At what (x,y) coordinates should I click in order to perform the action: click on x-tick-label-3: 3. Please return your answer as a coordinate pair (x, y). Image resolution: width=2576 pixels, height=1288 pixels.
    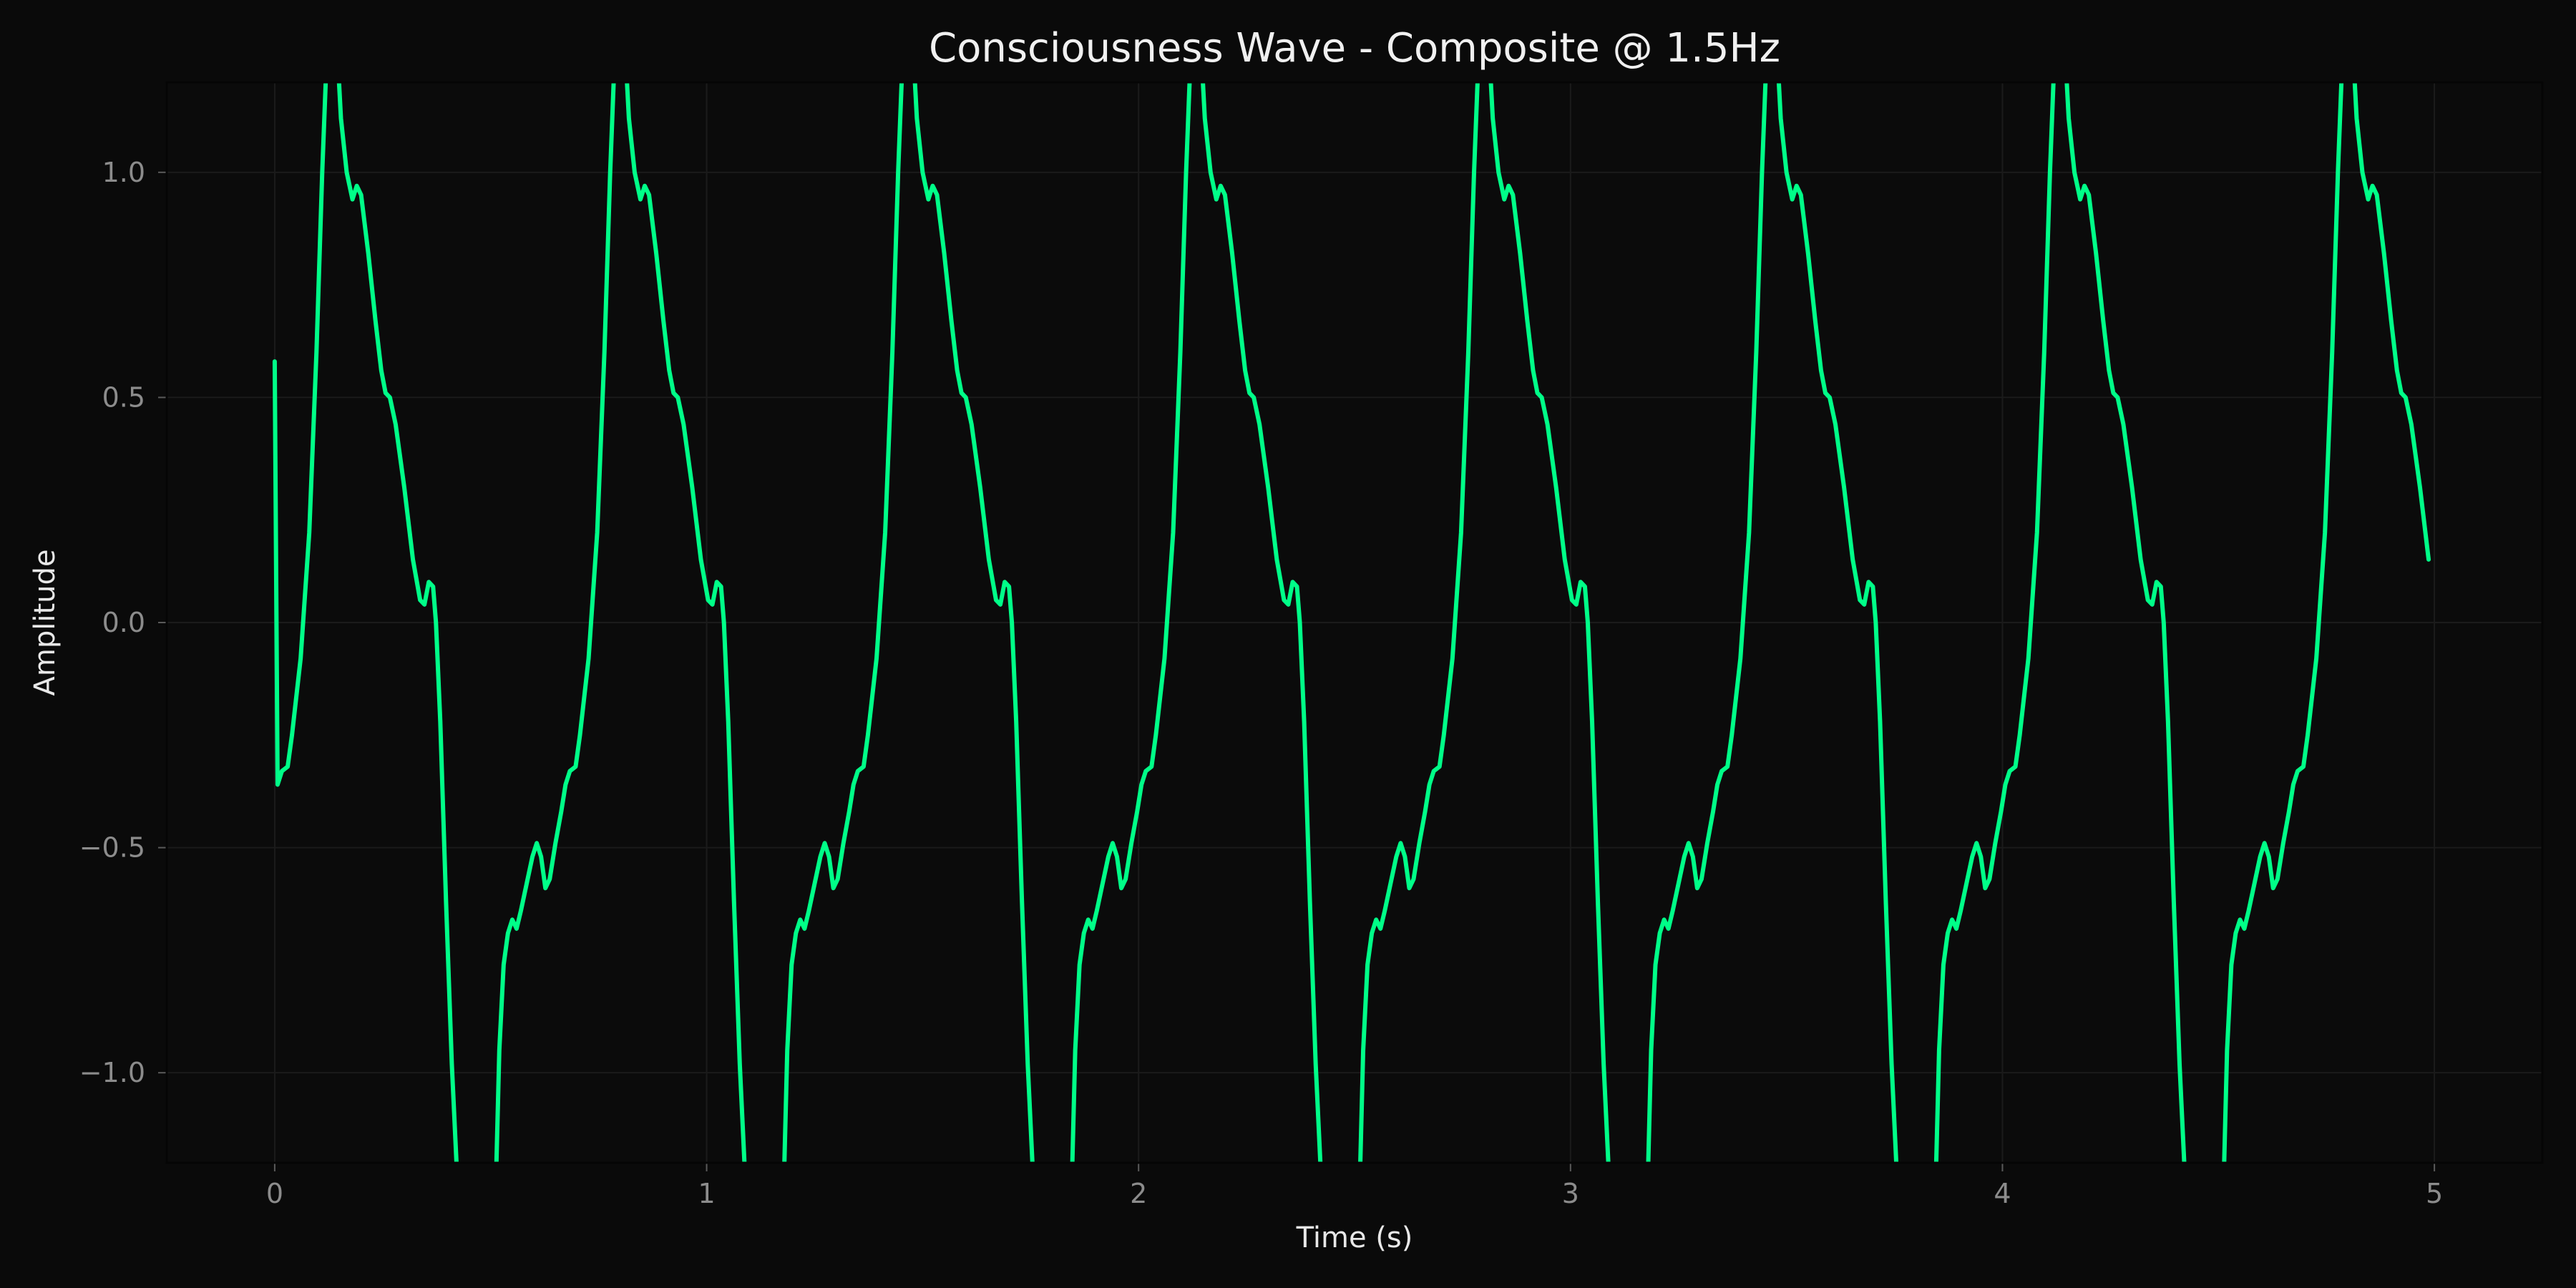
    Looking at the image, I should click on (1570, 1193).